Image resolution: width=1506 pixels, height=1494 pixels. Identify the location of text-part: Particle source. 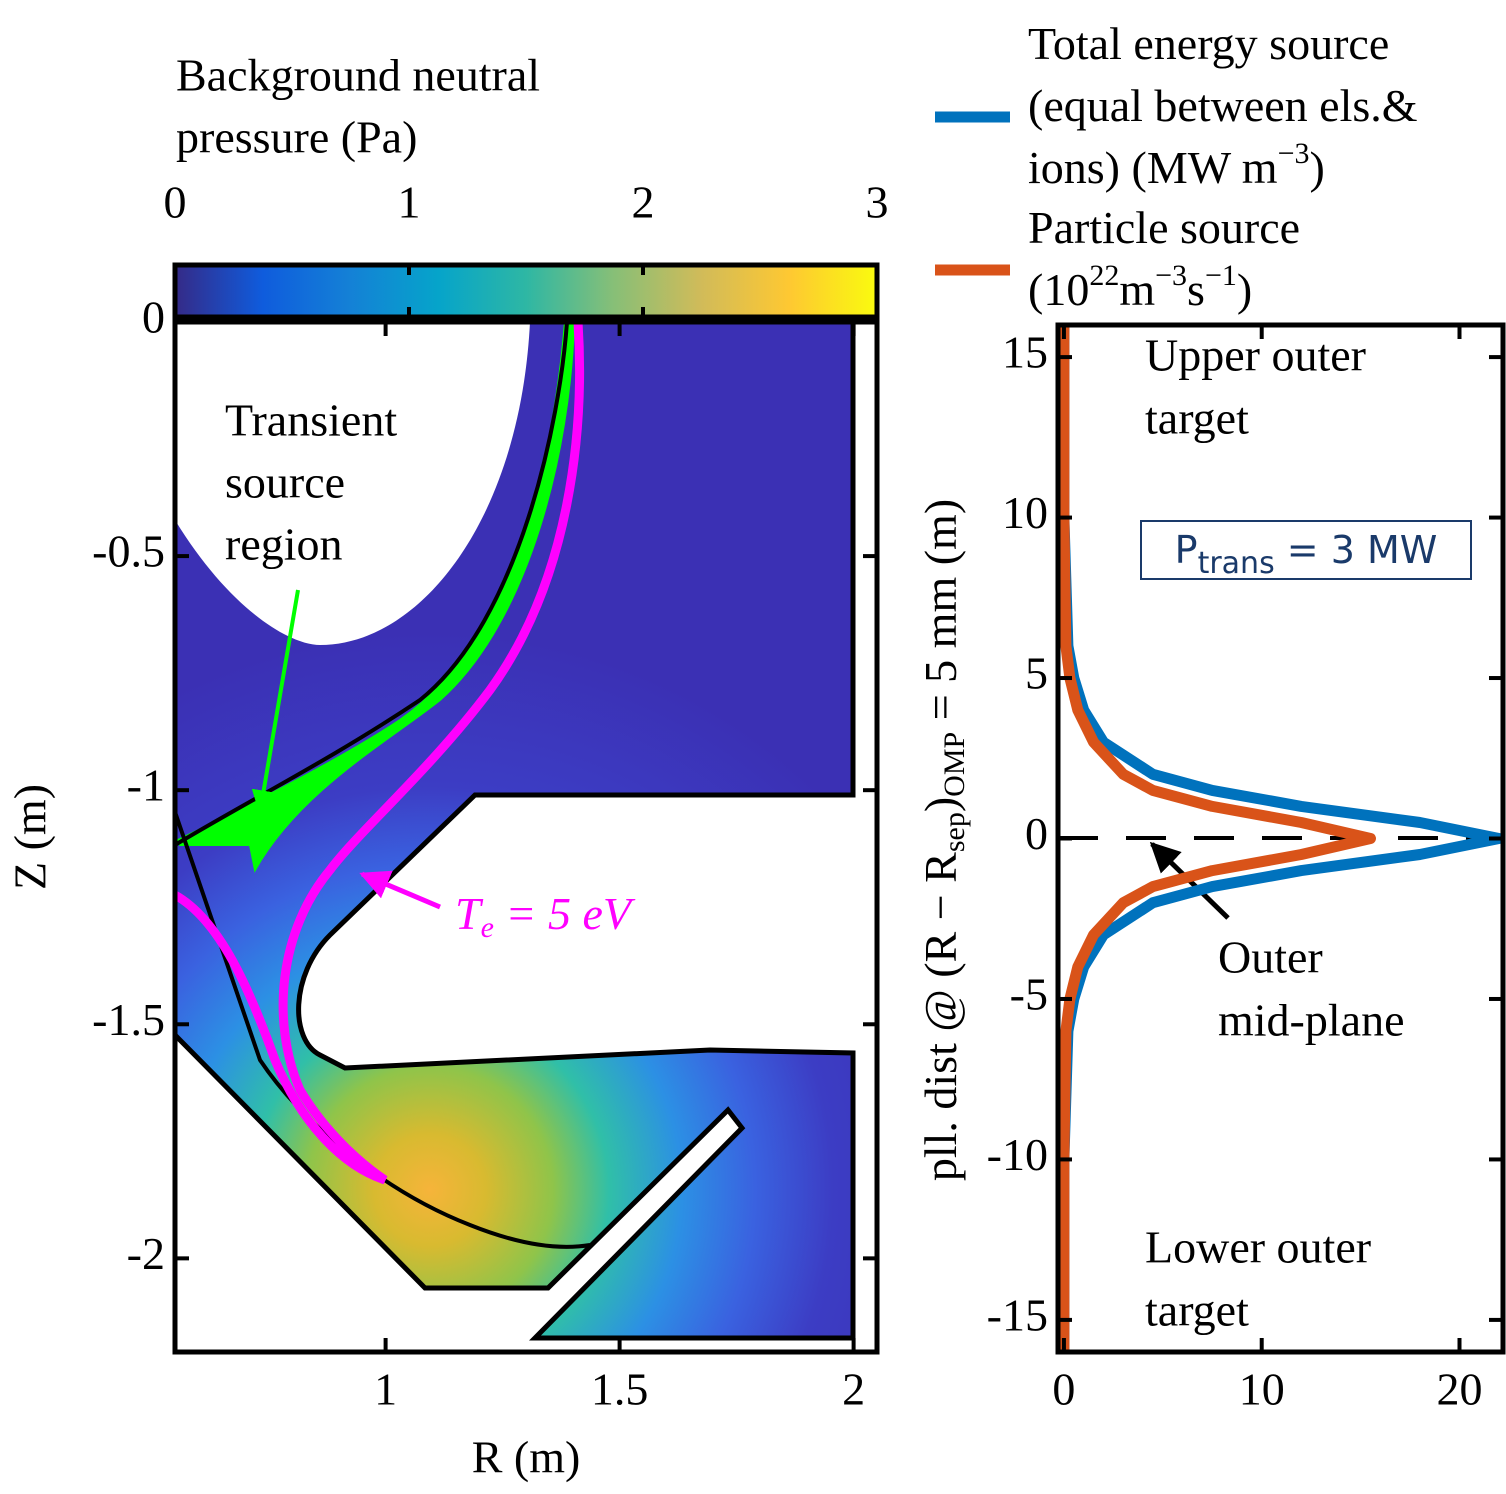
(1164, 227).